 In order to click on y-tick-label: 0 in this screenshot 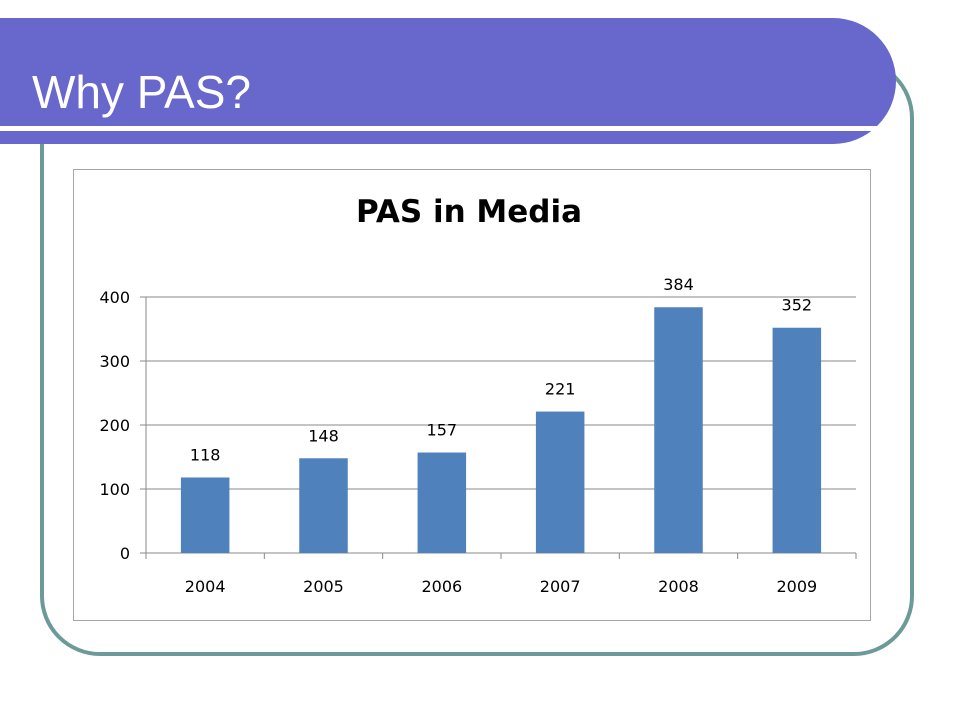, I will do `click(125, 553)`.